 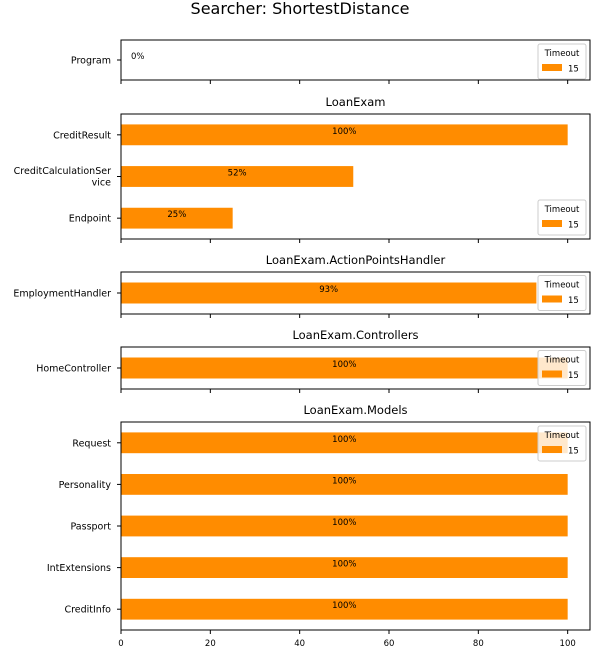 What do you see at coordinates (478, 644) in the screenshot?
I see `x-tick-label: 80` at bounding box center [478, 644].